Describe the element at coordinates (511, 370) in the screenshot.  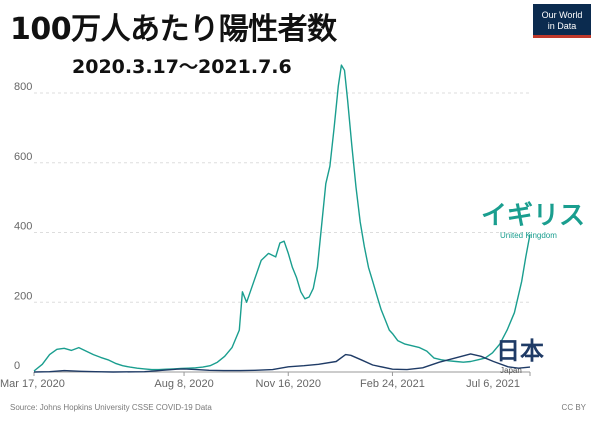
I see `japan-label-en: Japan` at that location.